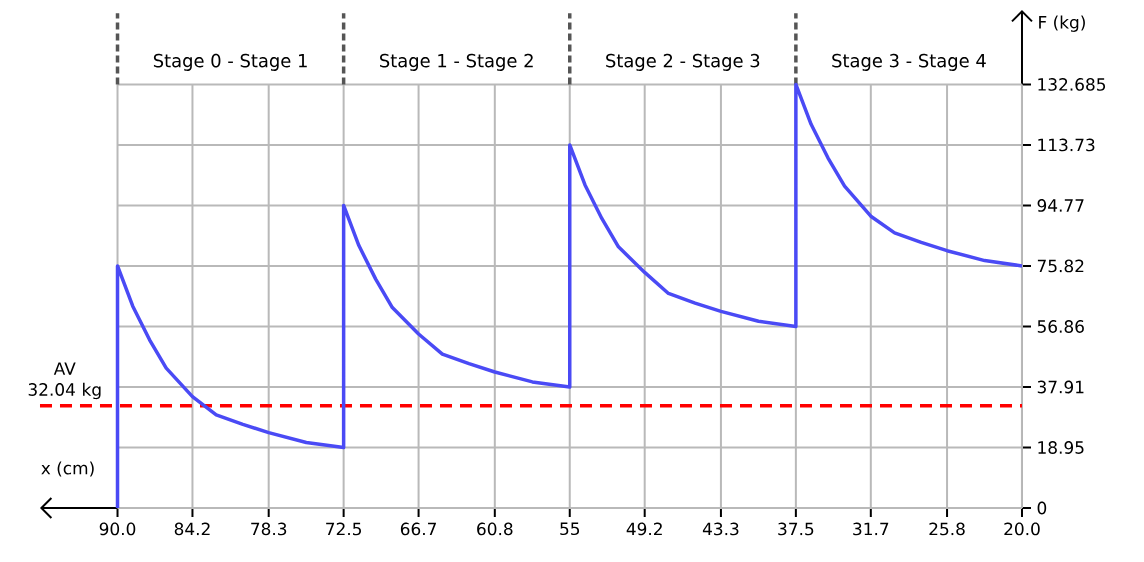 The image size is (1144, 562). What do you see at coordinates (1060, 326) in the screenshot?
I see `y-tick-label: 56.86` at bounding box center [1060, 326].